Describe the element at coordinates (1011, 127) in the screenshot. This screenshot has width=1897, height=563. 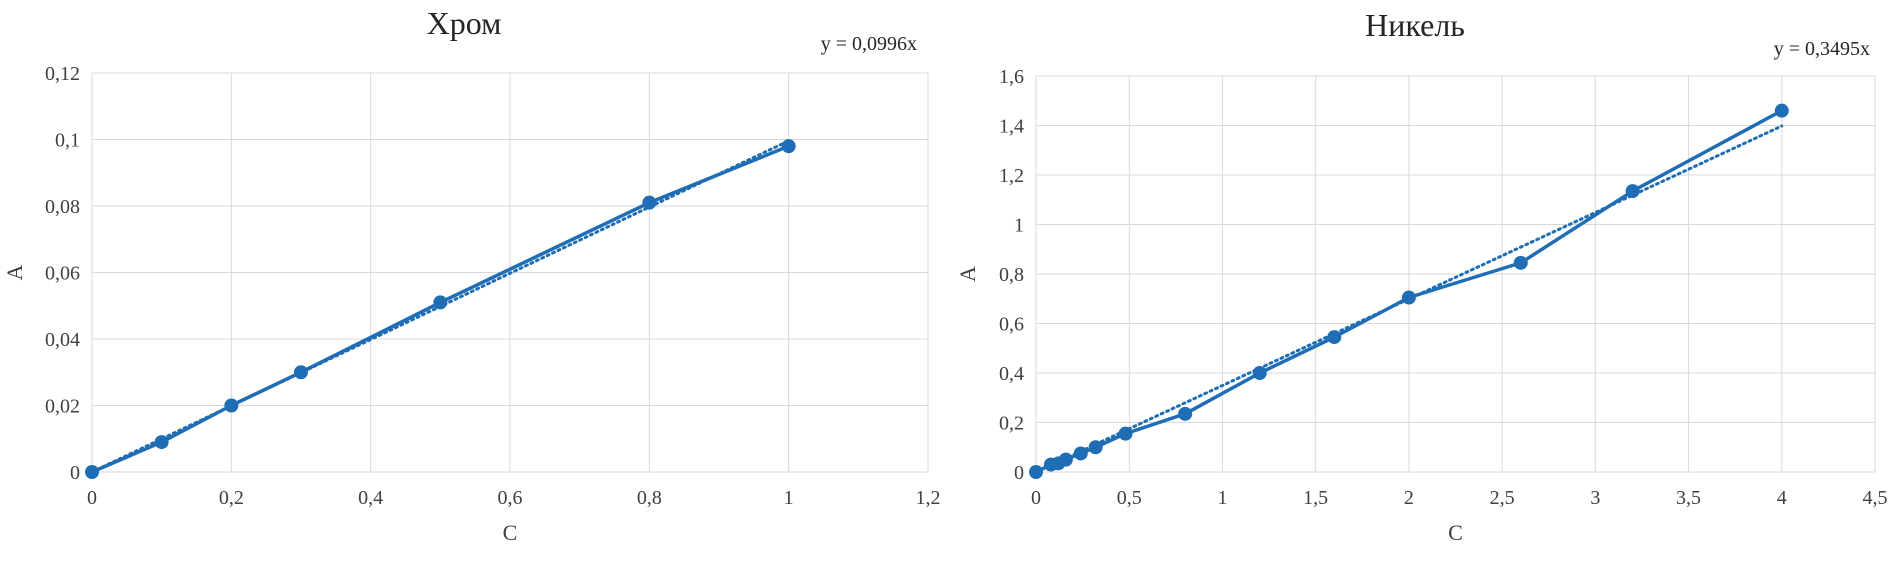
I see `nickel-y-tick-label: 1,4` at that location.